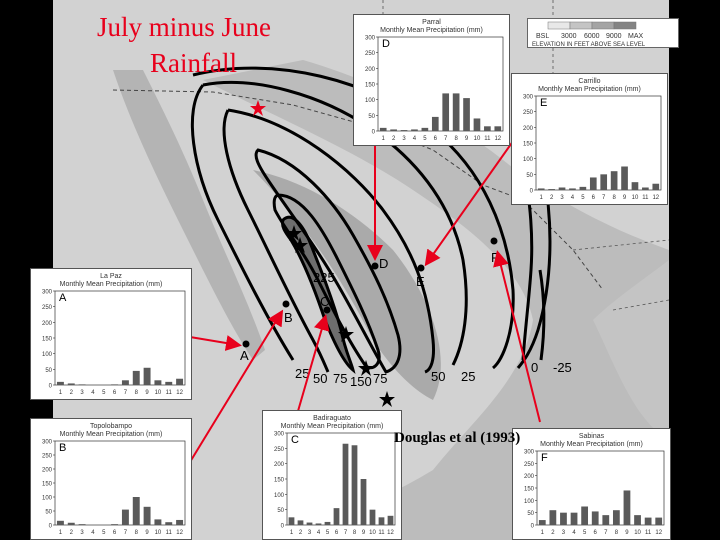 Image resolution: width=720 pixels, height=540 pixels. Describe the element at coordinates (394, 139) in the screenshot. I see `chart-xtick-label: 2` at that location.